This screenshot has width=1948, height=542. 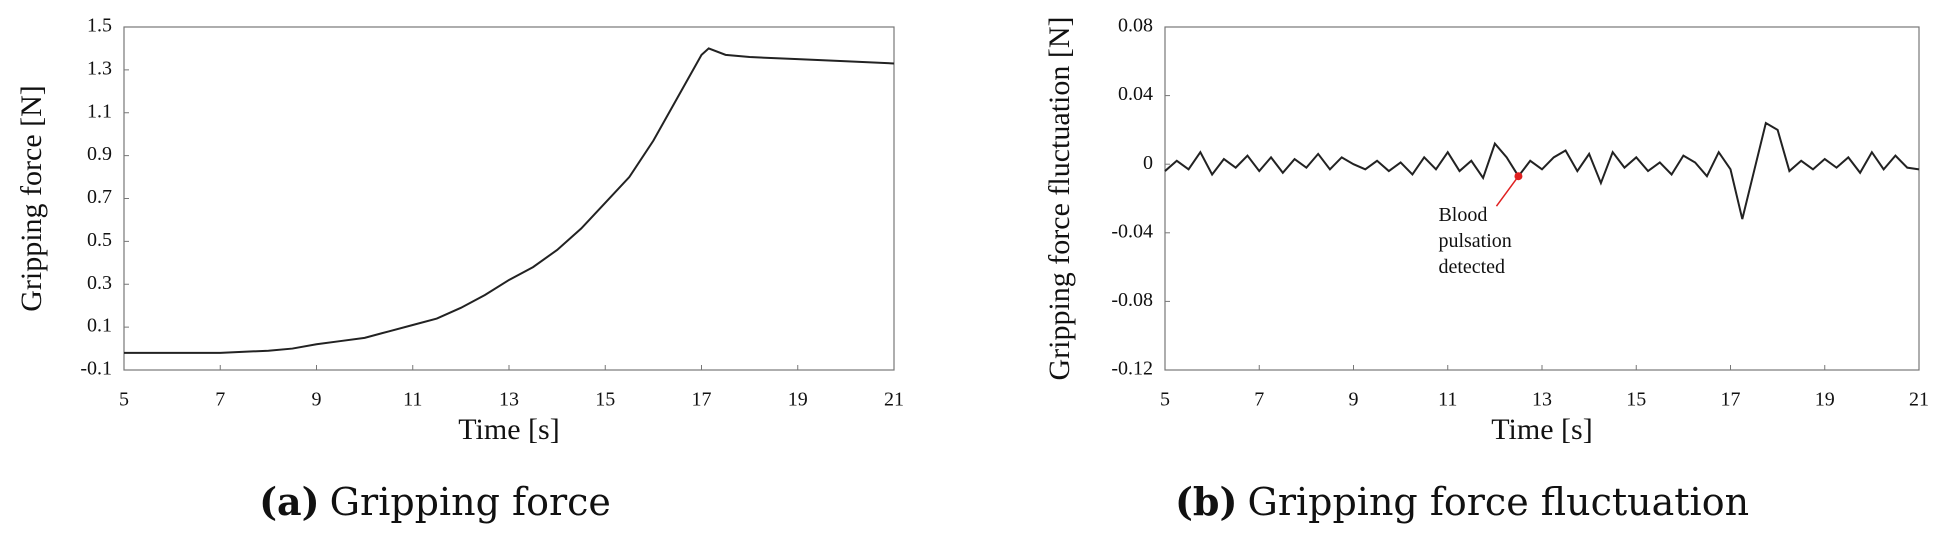 What do you see at coordinates (1135, 26) in the screenshot?
I see `y-tick-label: 0.08` at bounding box center [1135, 26].